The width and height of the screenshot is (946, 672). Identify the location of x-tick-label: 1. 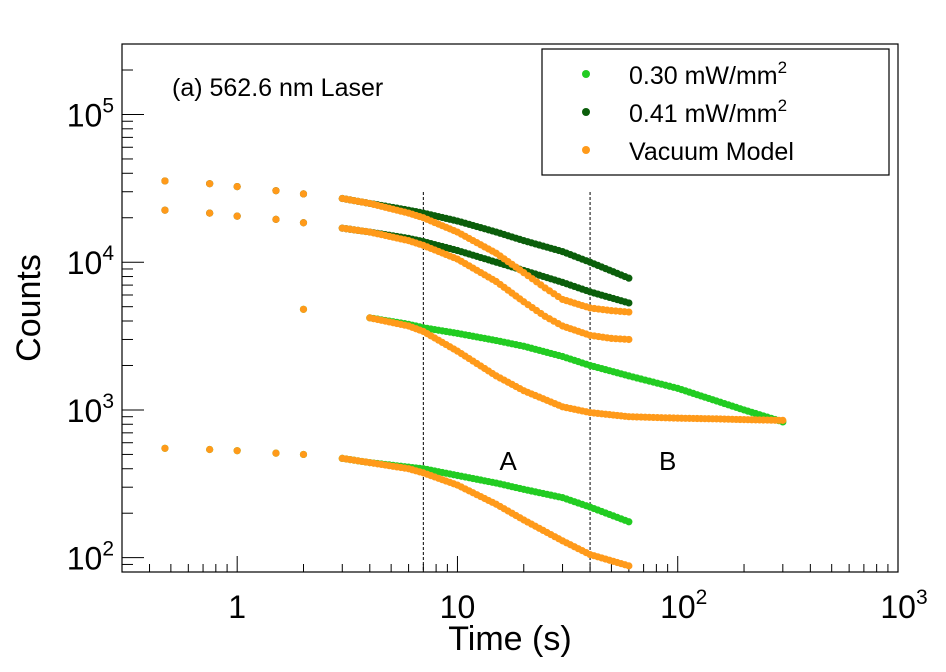
(237, 607).